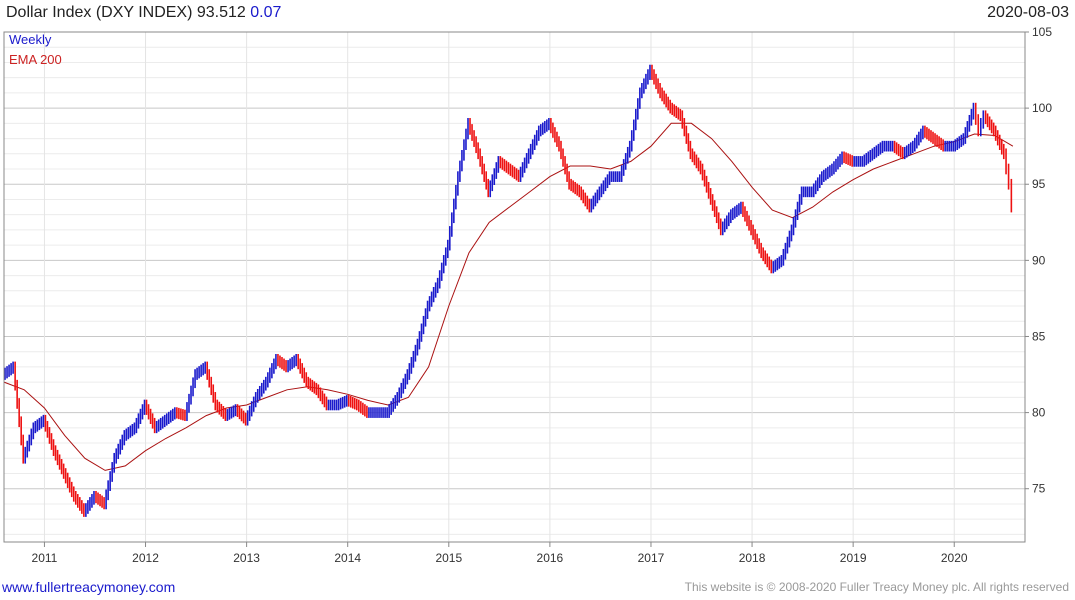 The height and width of the screenshot is (600, 1075). Describe the element at coordinates (853, 558) in the screenshot. I see `x-tick-label: 2019` at that location.